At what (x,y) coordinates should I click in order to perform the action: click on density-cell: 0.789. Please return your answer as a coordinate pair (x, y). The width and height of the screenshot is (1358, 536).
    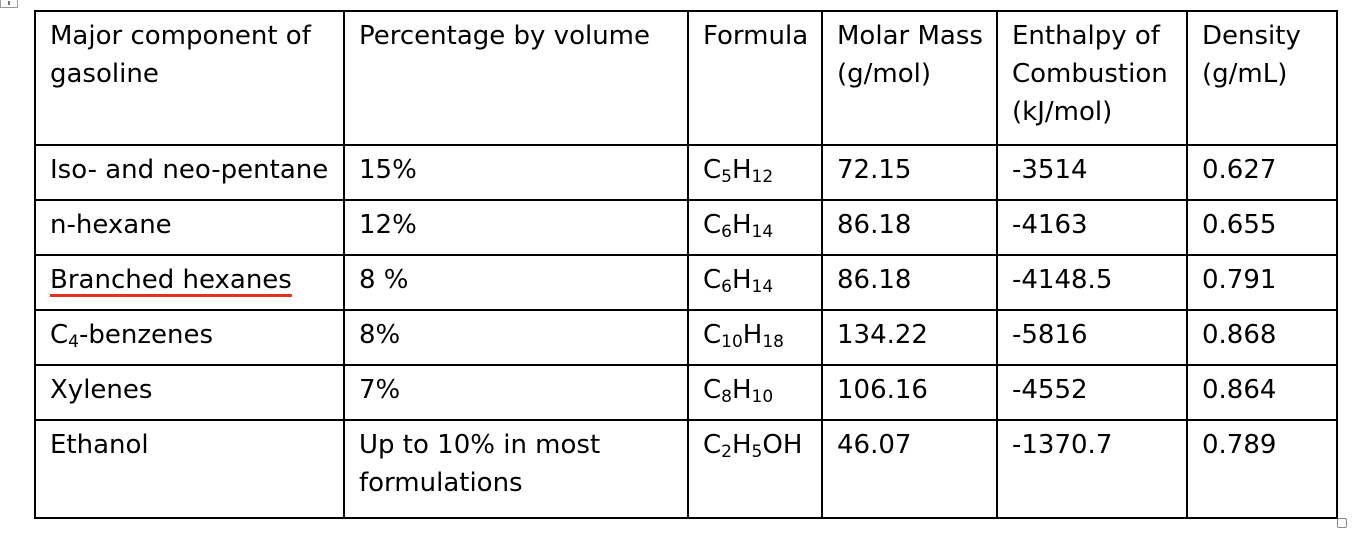
    Looking at the image, I should click on (1262, 469).